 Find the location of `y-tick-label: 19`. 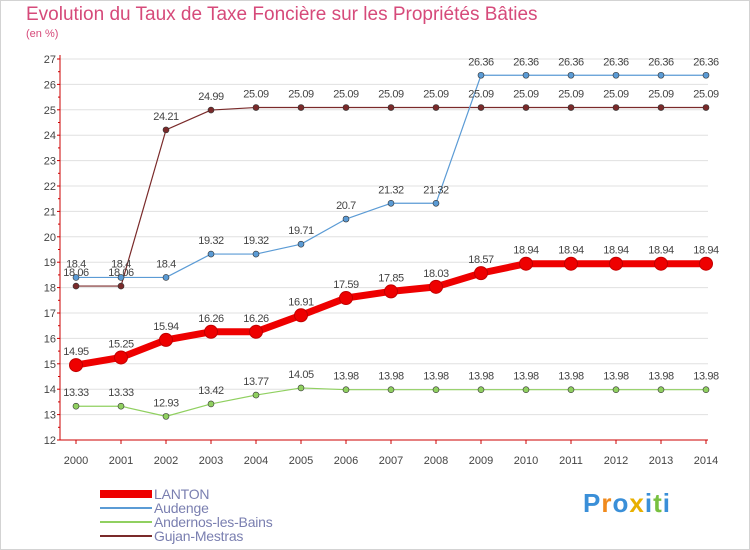

y-tick-label: 19 is located at coordinates (50, 263).